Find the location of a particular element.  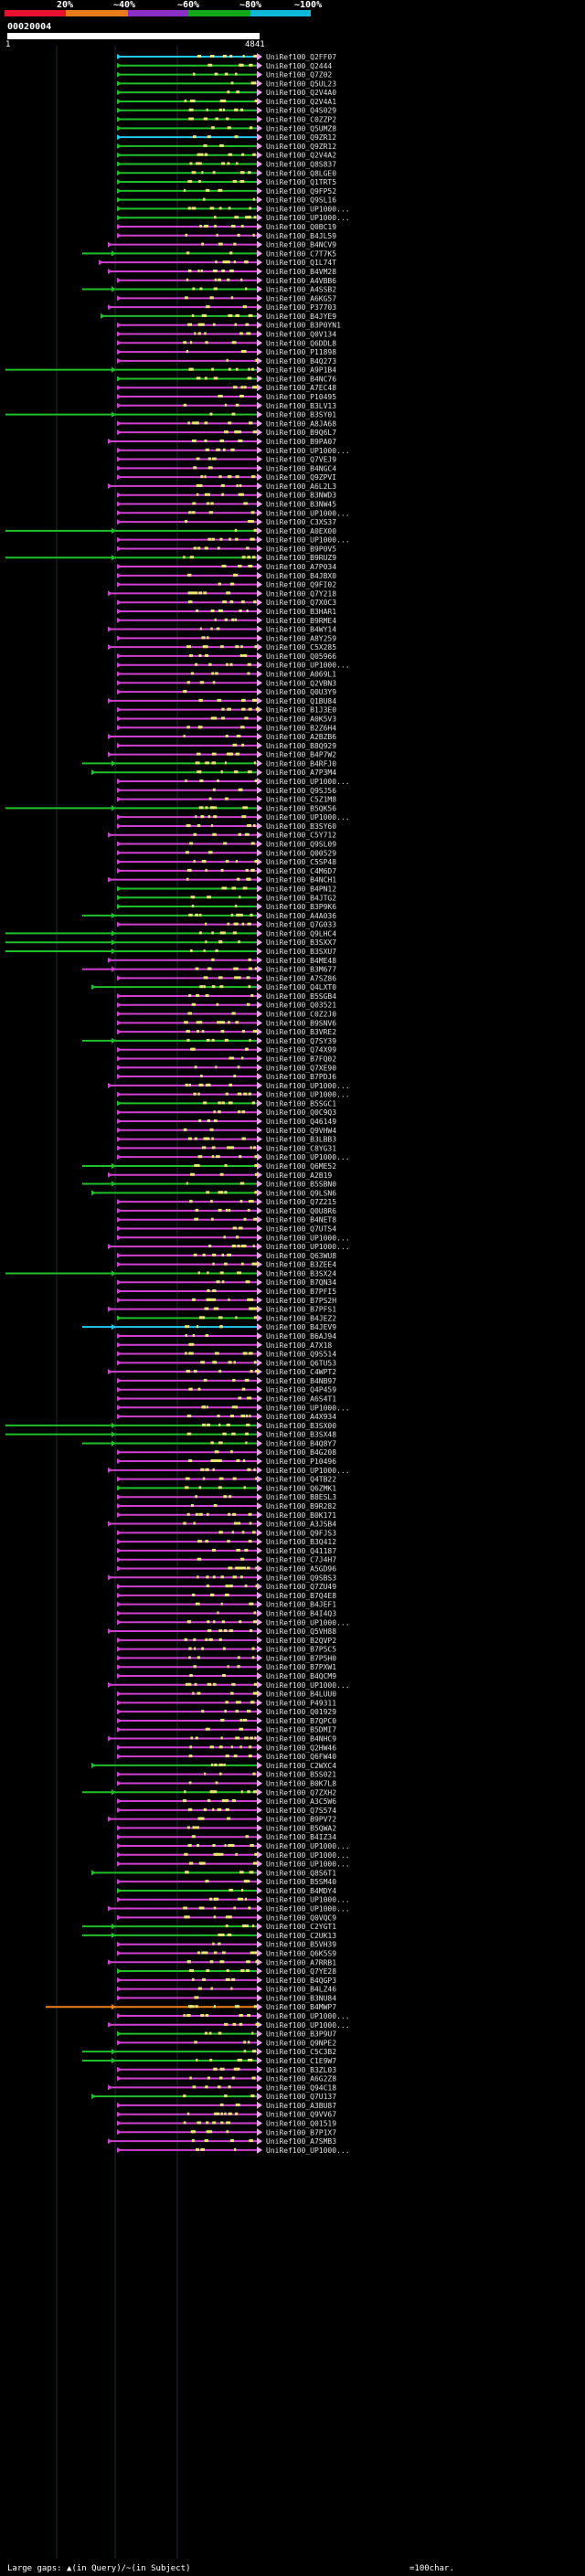

hit-row: UniRef100_P49311 is located at coordinates (227, 1703).